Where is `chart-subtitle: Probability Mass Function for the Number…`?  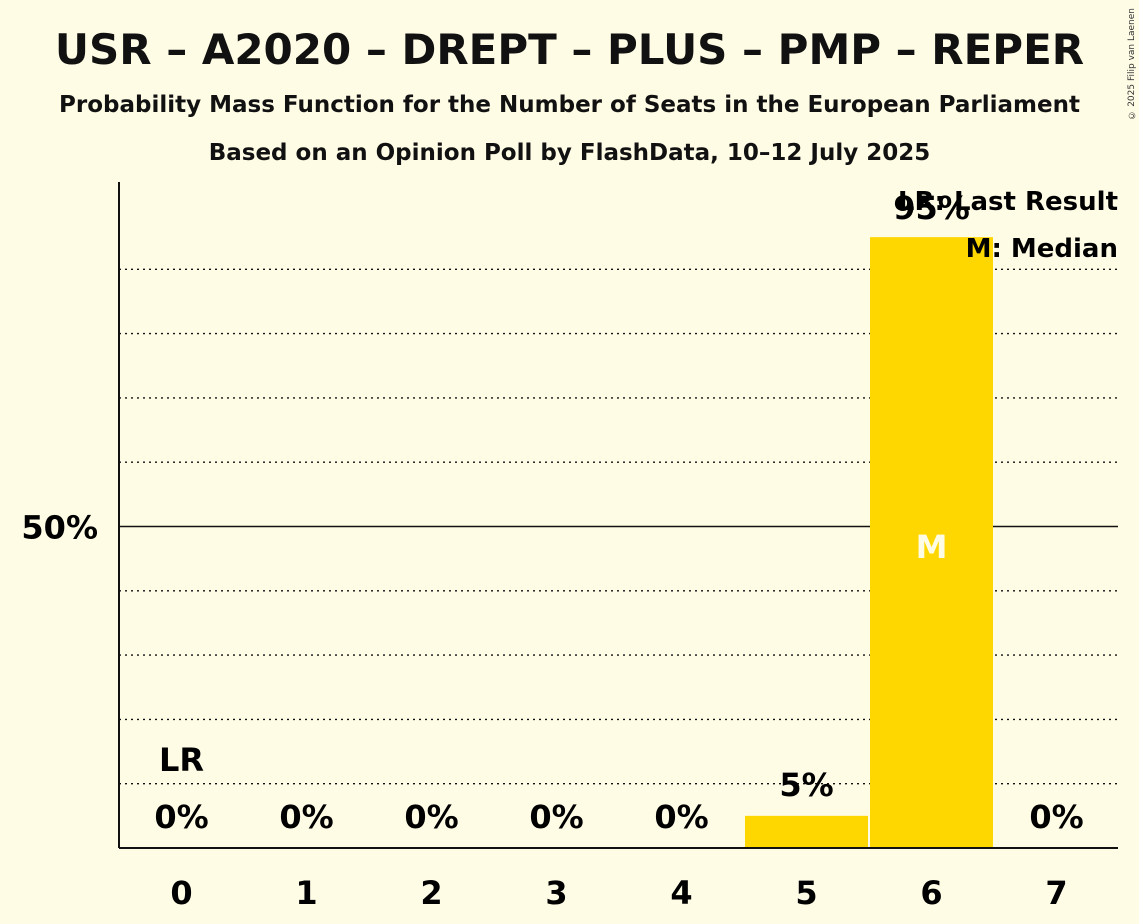
chart-subtitle: Probability Mass Function for the Number… is located at coordinates (569, 105).